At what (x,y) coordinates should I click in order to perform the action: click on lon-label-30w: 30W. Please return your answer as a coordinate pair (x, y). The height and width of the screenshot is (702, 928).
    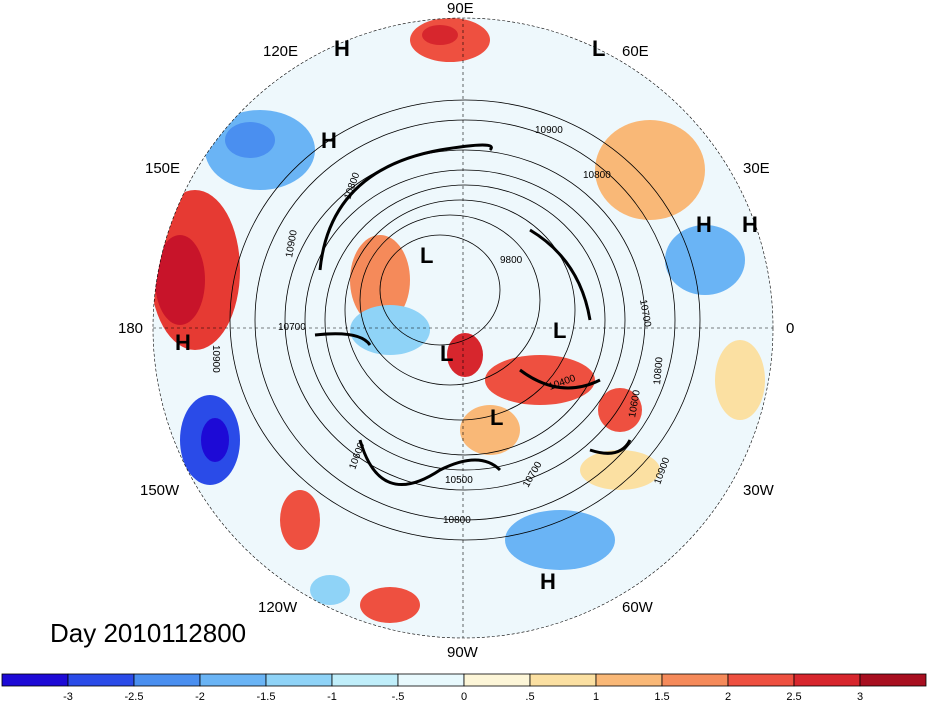
    Looking at the image, I should click on (759, 490).